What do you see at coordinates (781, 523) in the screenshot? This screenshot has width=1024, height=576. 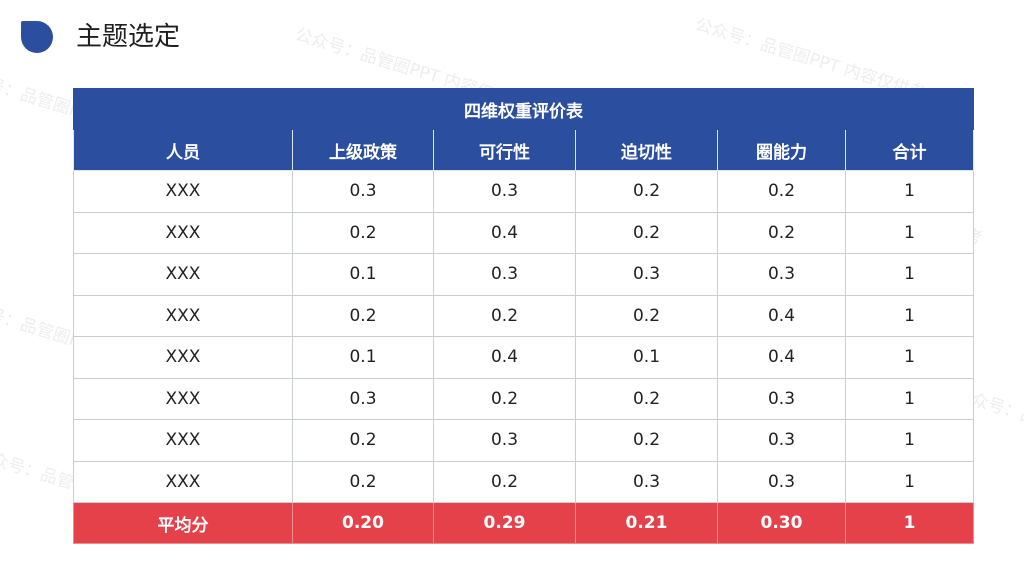 I see `average-cell: 0.30` at bounding box center [781, 523].